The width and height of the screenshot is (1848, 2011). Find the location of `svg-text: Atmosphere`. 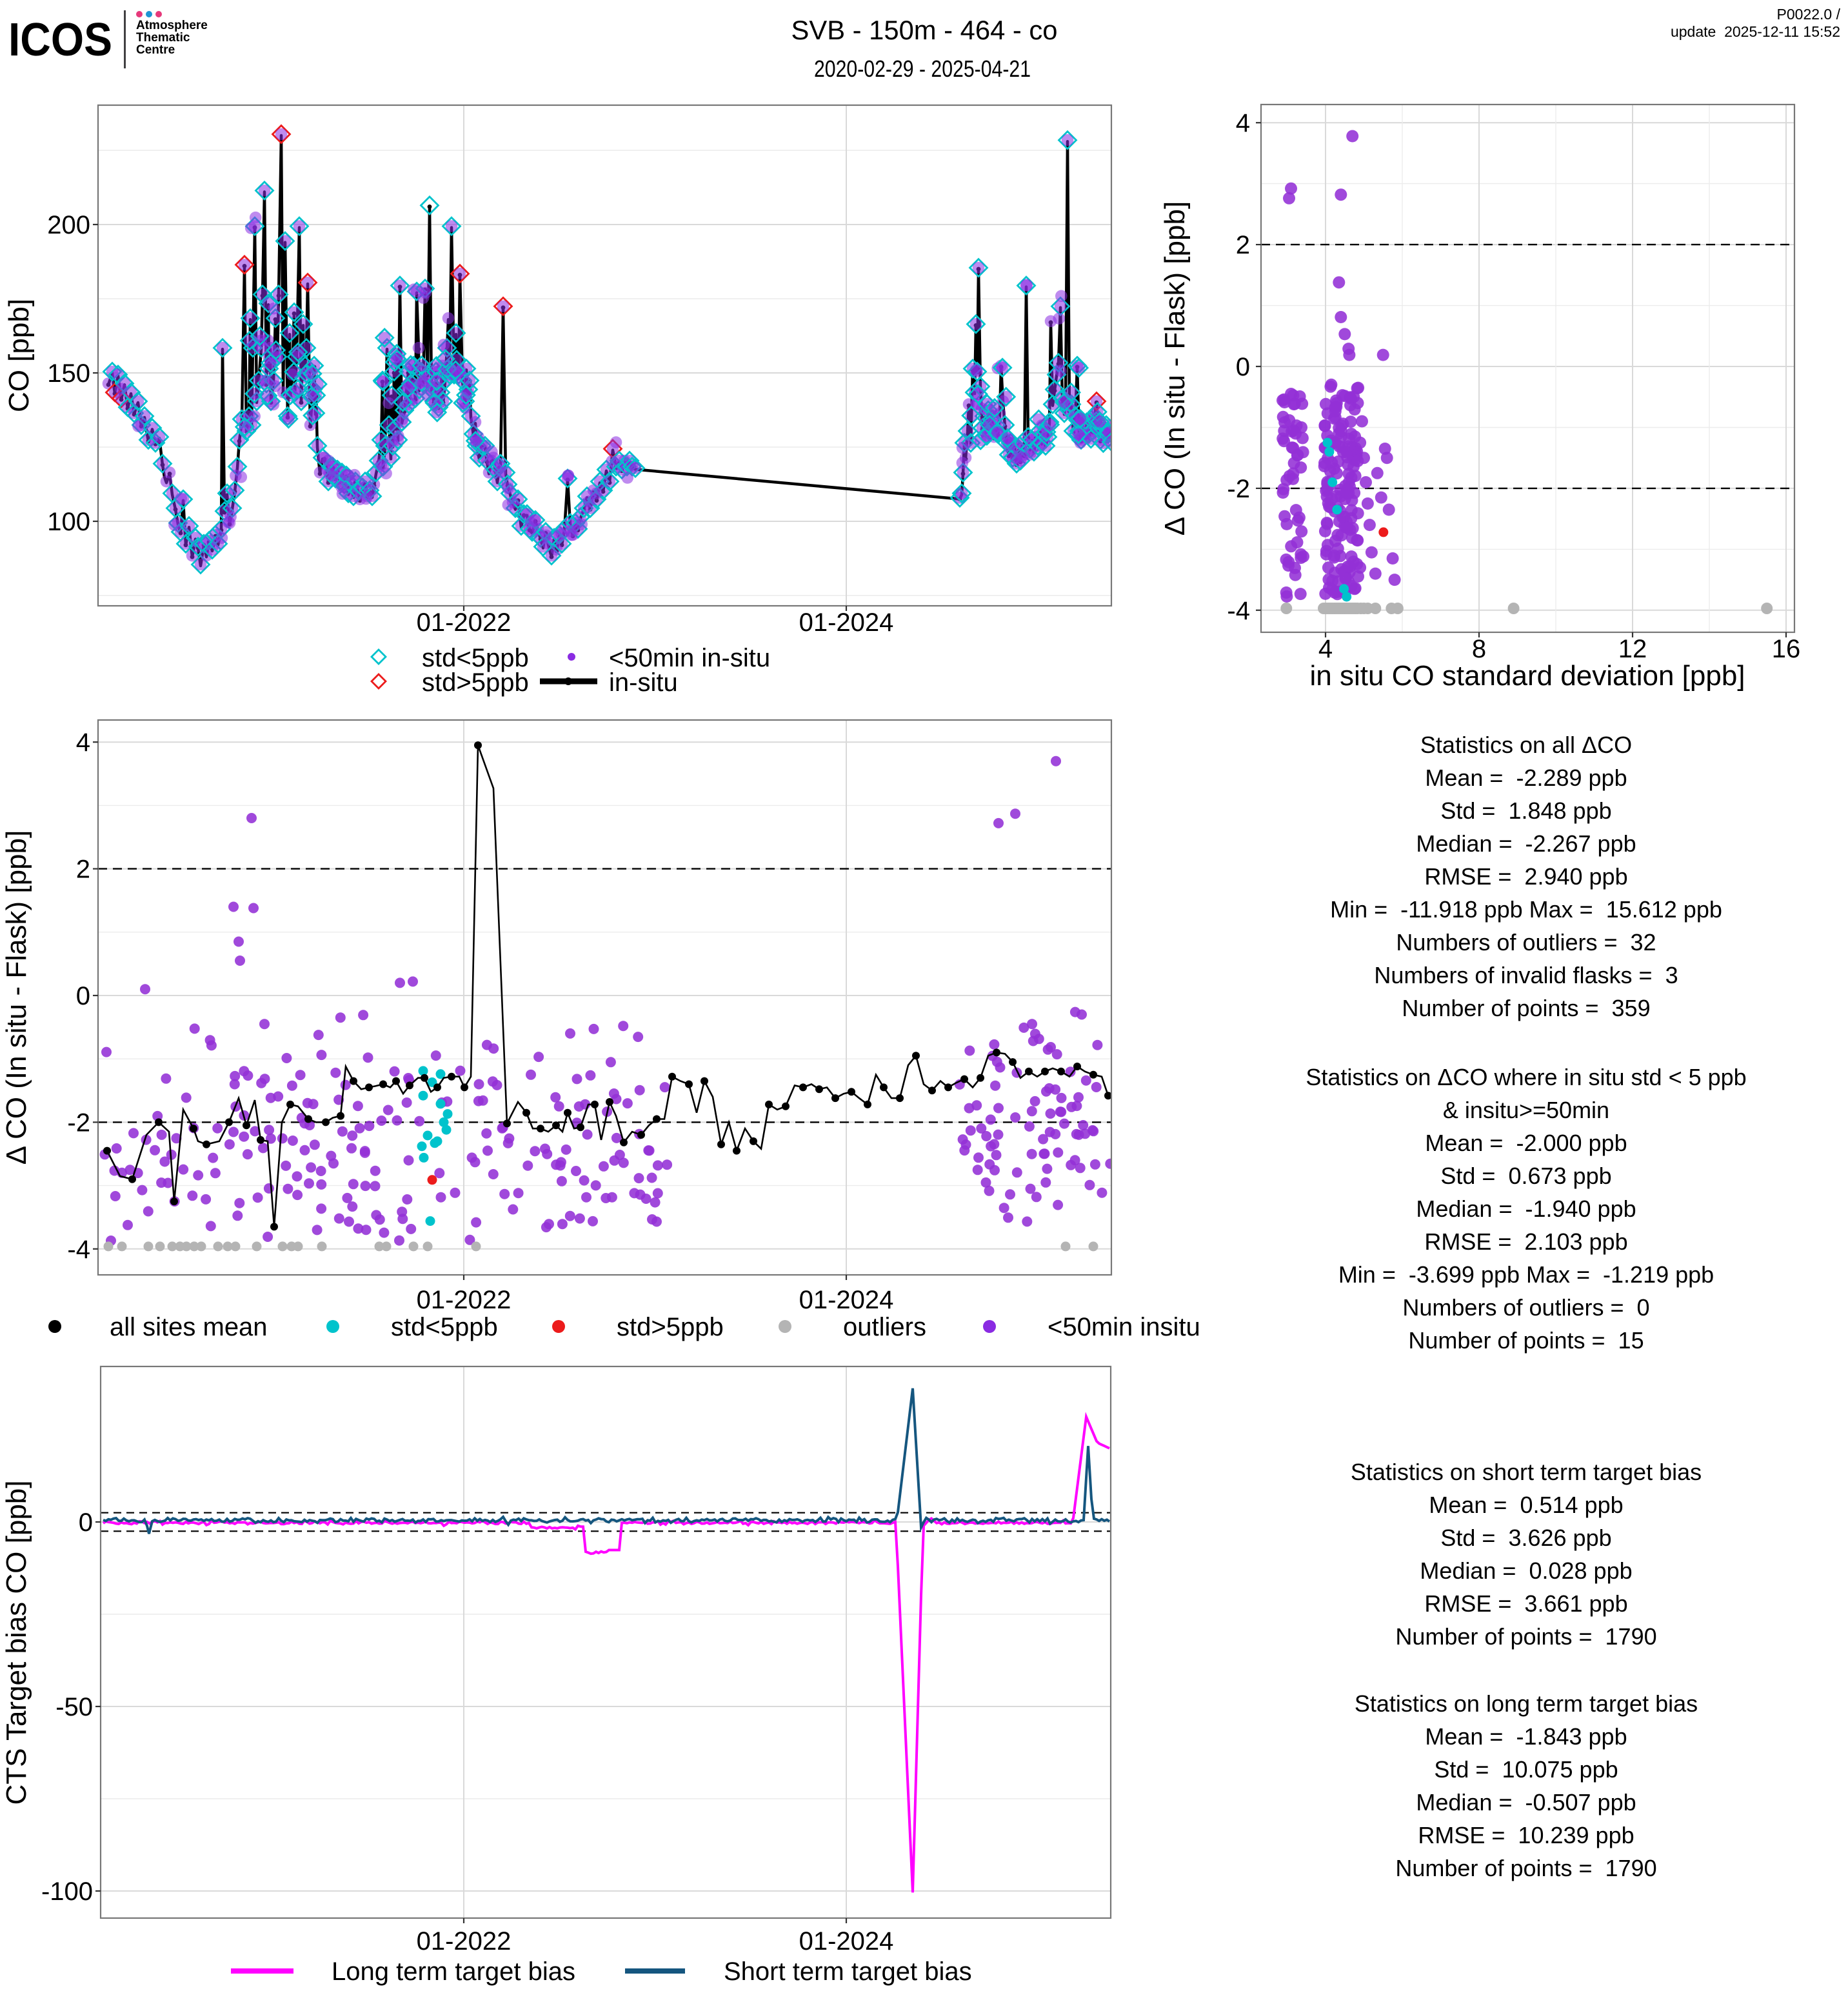

svg-text: Atmosphere is located at coordinates (172, 25).